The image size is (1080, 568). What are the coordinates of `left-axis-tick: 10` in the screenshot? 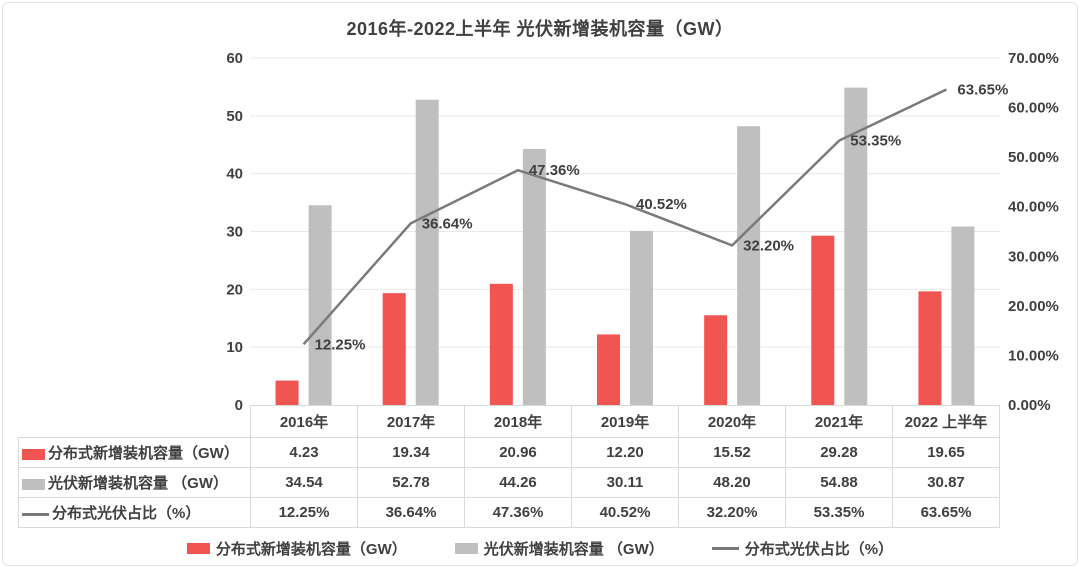 It's located at (234, 347).